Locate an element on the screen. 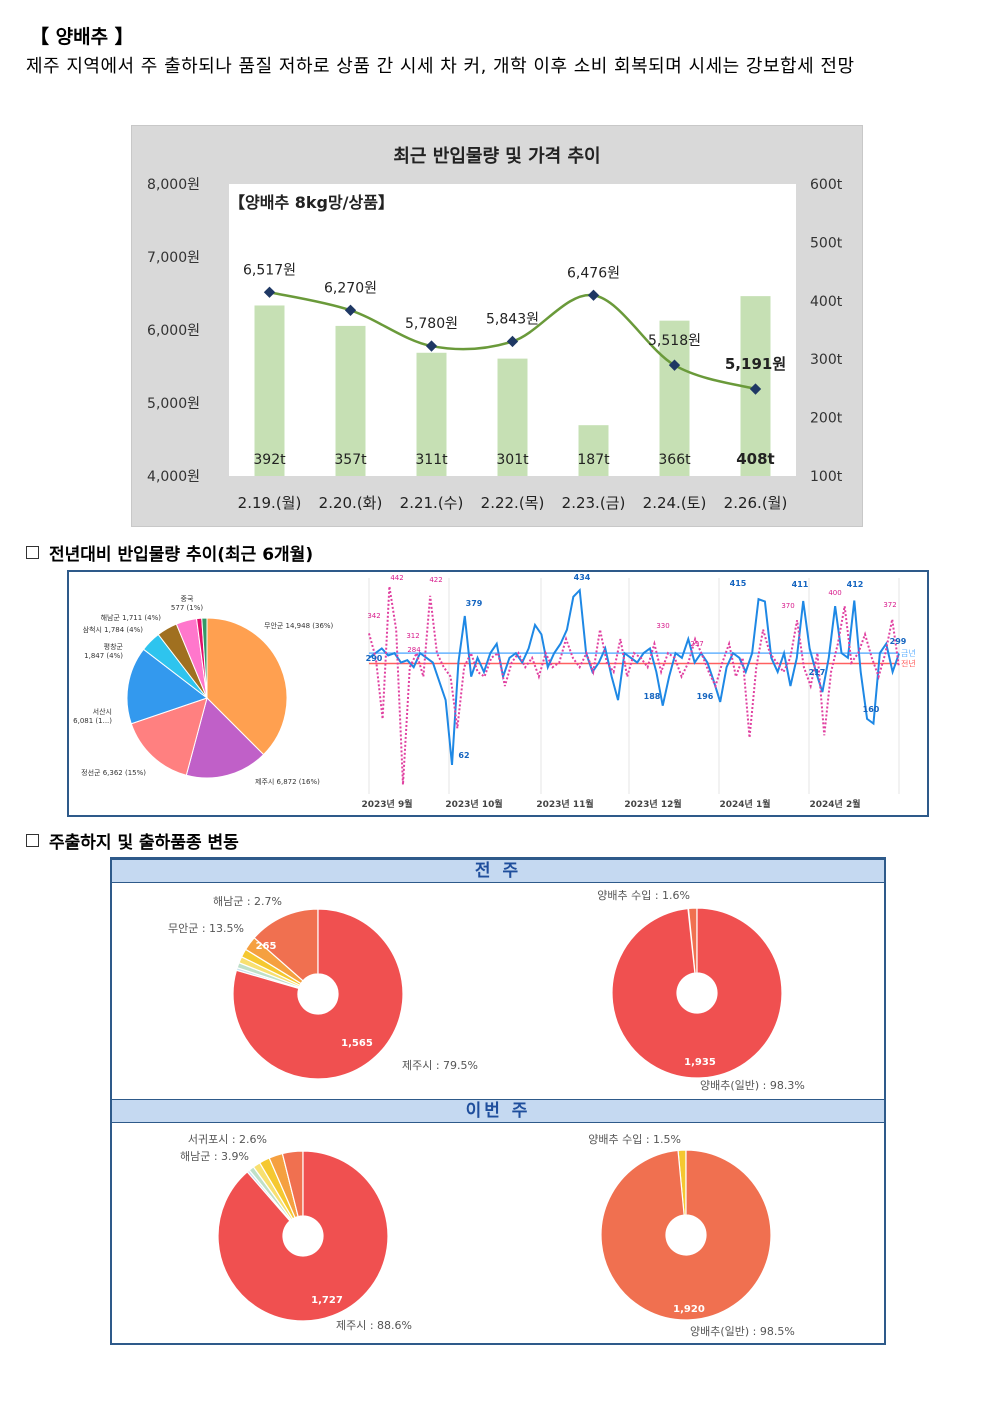  pie-label: 제주시 6,872 (16%) is located at coordinates (287, 782).